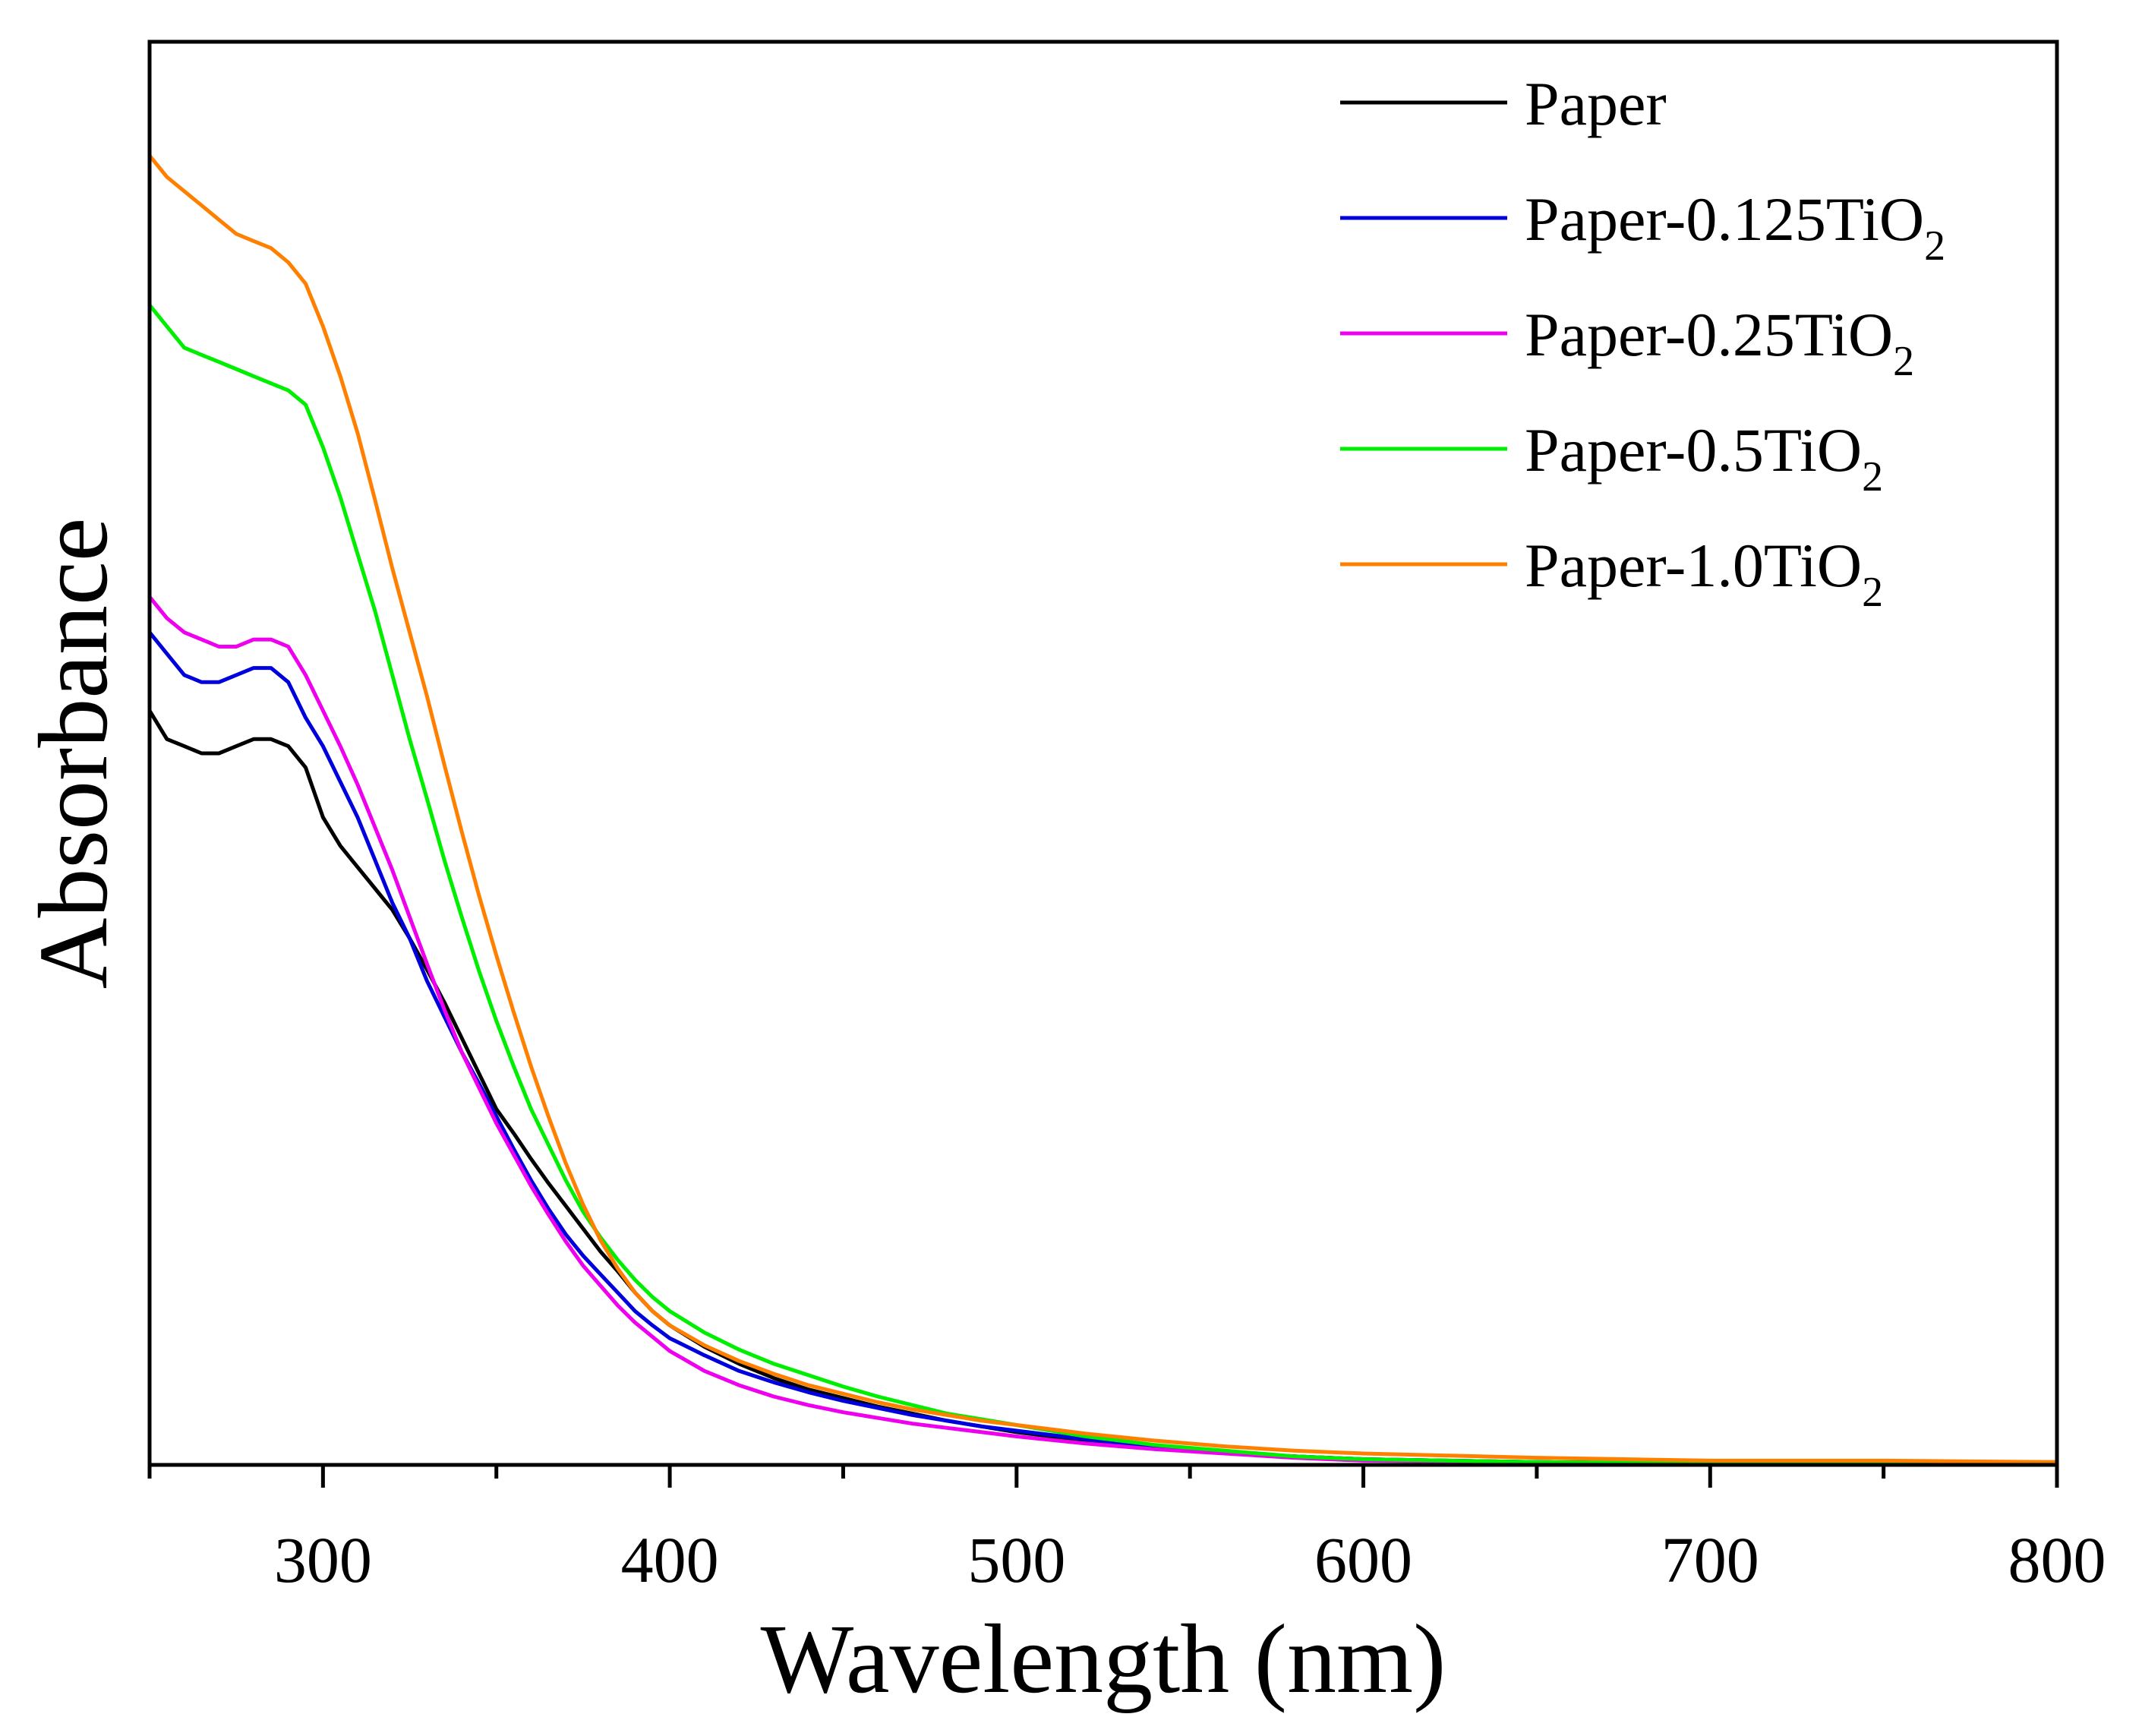 This screenshot has width=2142, height=1736. What do you see at coordinates (1363, 1560) in the screenshot?
I see `x-tick-label: 600` at bounding box center [1363, 1560].